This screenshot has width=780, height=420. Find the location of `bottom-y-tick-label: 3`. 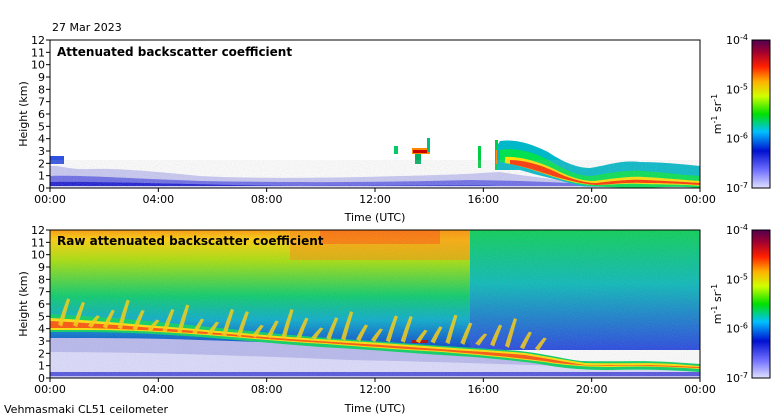

bottom-y-tick-label: 3 is located at coordinates (41, 341).